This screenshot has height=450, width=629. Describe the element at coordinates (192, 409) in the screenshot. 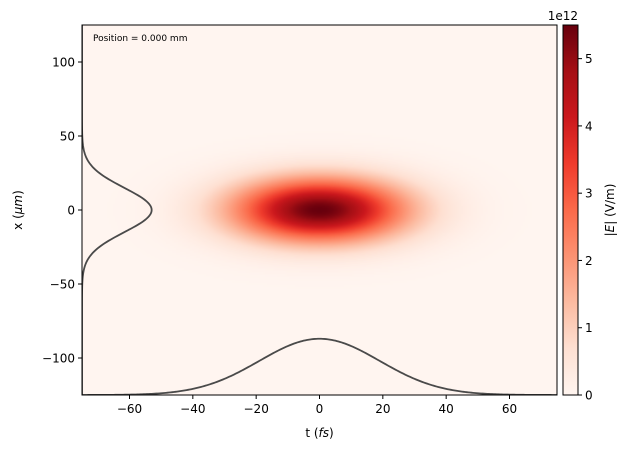

I see `x-tick-label: −40` at that location.